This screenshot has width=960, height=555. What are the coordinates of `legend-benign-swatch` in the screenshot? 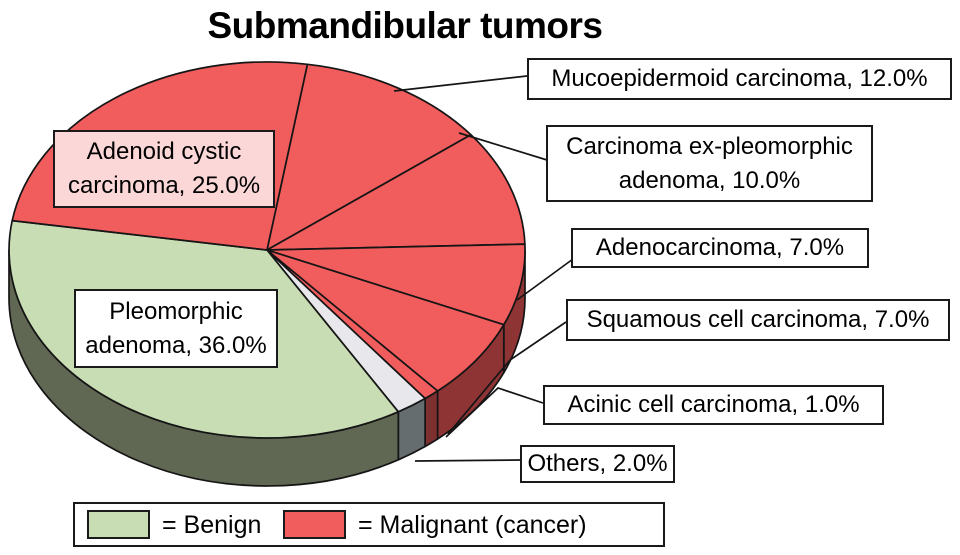 It's located at (118, 524).